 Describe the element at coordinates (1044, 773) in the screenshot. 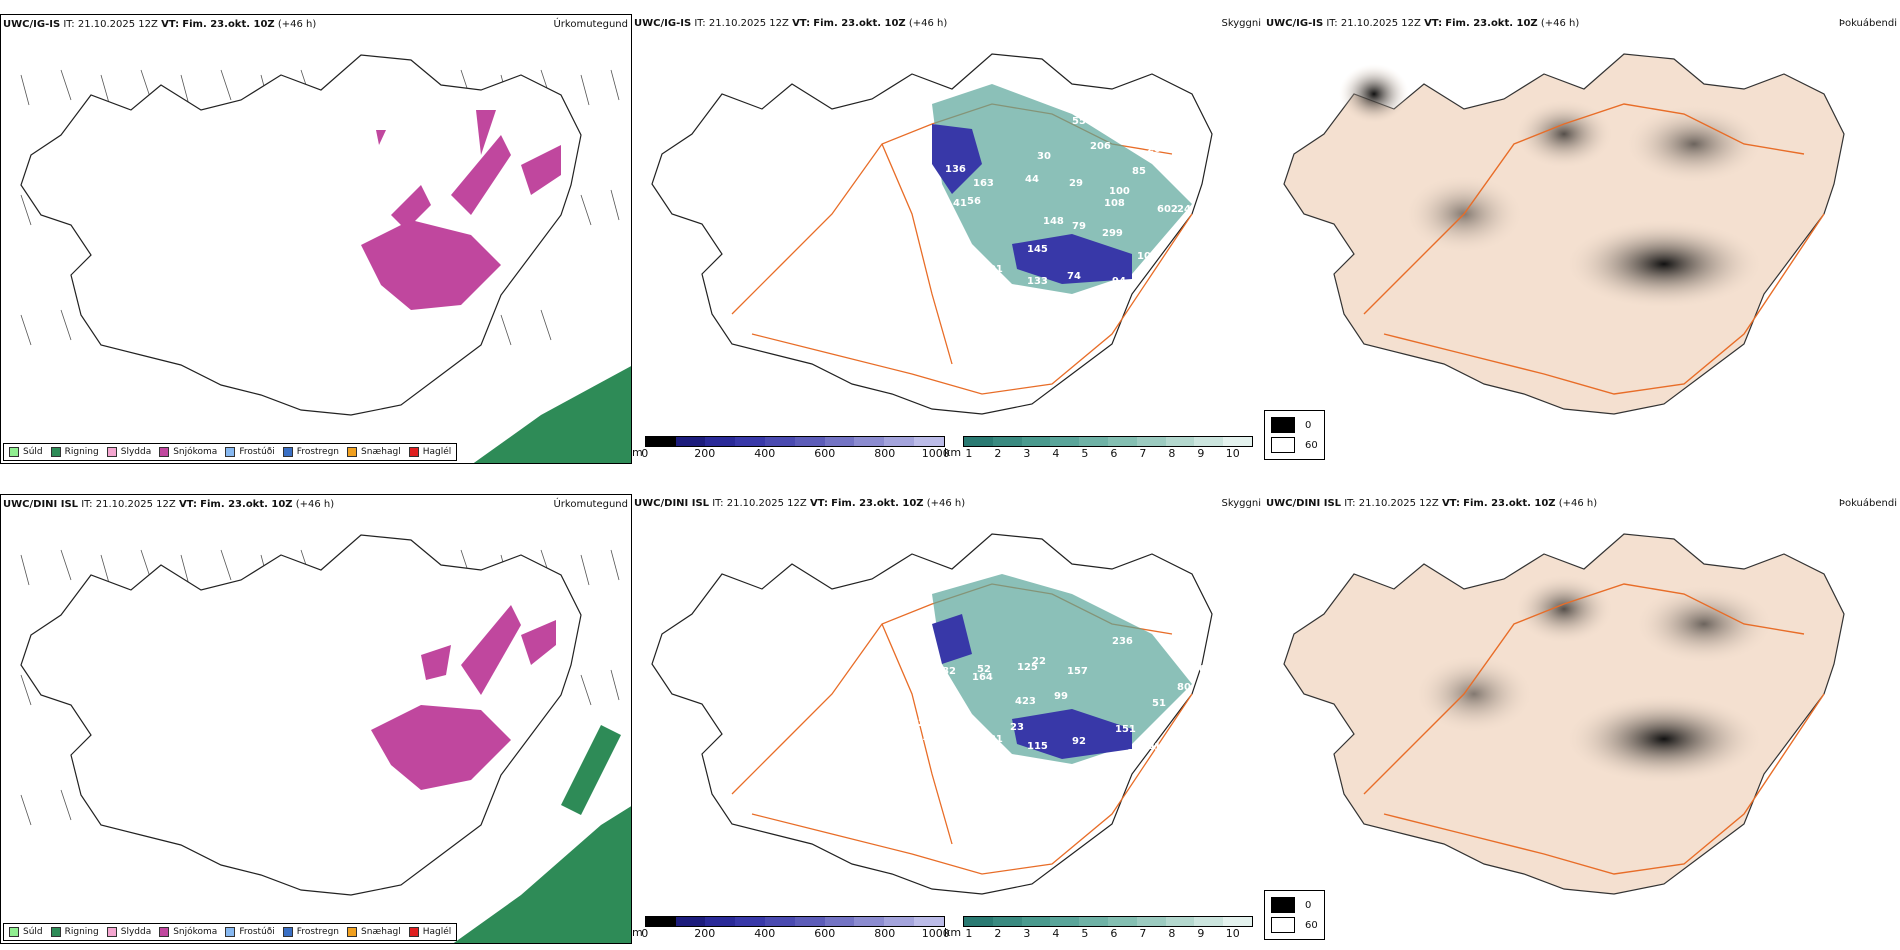

I see `visibility-value-label: 494` at that location.